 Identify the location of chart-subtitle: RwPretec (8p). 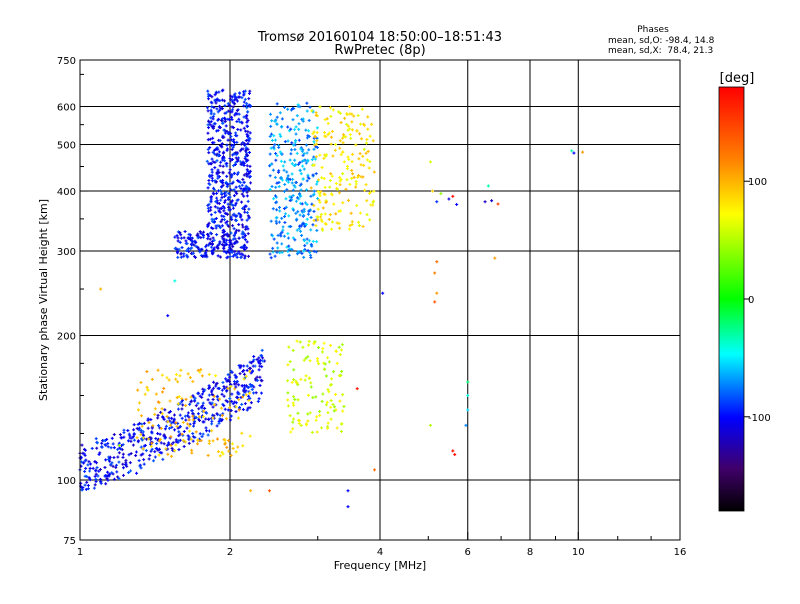
(379, 50).